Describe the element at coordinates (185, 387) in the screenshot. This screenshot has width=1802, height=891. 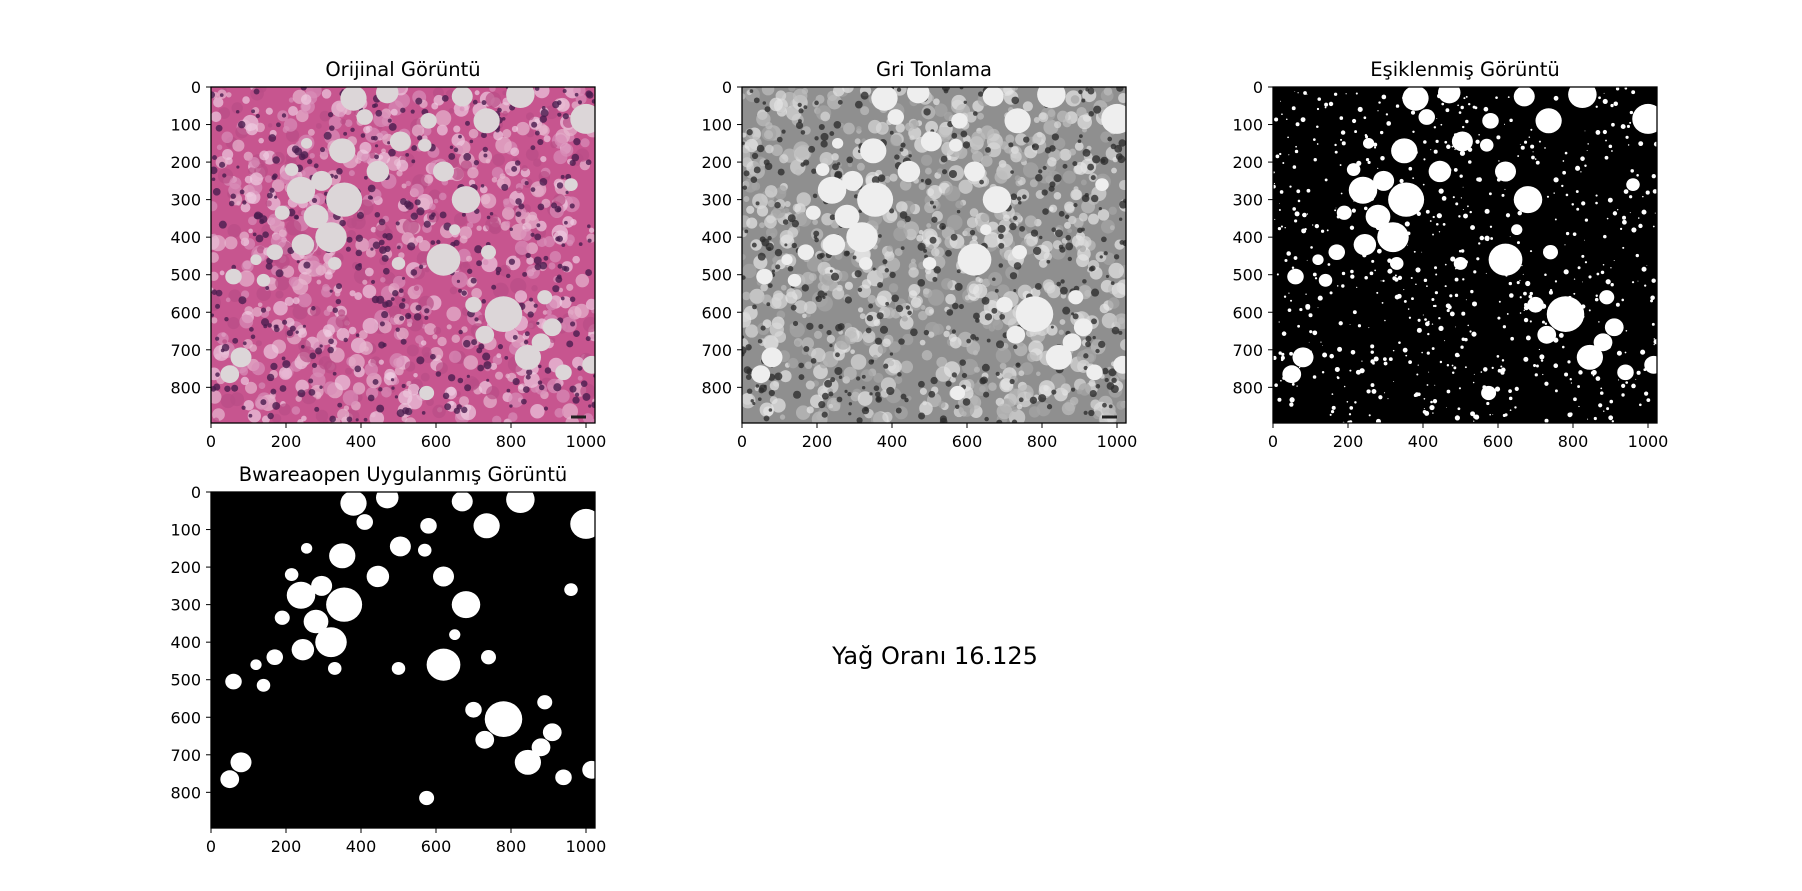
I see `y-tick-label: 800` at that location.